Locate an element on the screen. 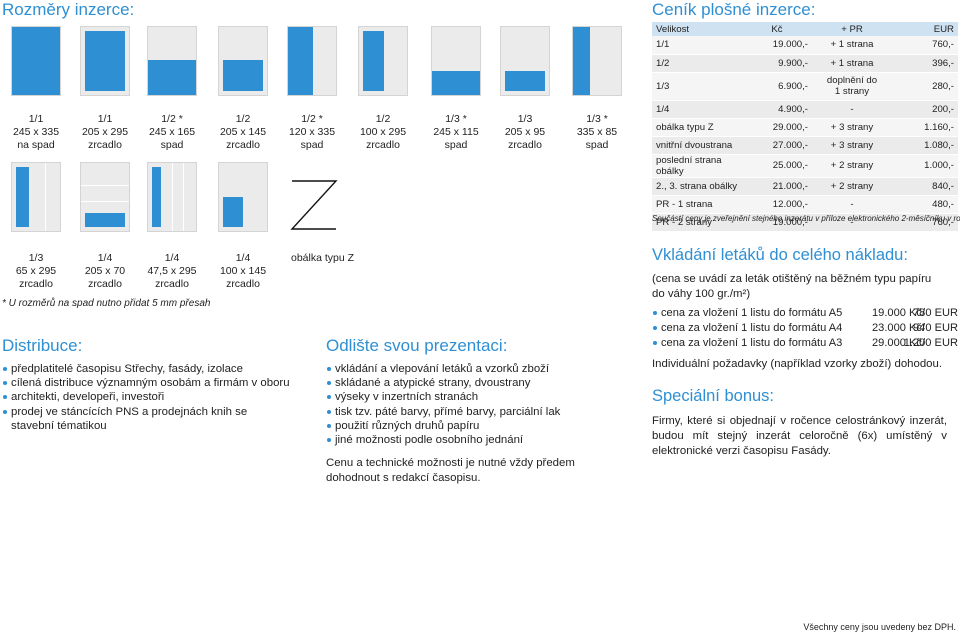  odliste-title: Odlište svou prezentaci: is located at coordinates (417, 345).